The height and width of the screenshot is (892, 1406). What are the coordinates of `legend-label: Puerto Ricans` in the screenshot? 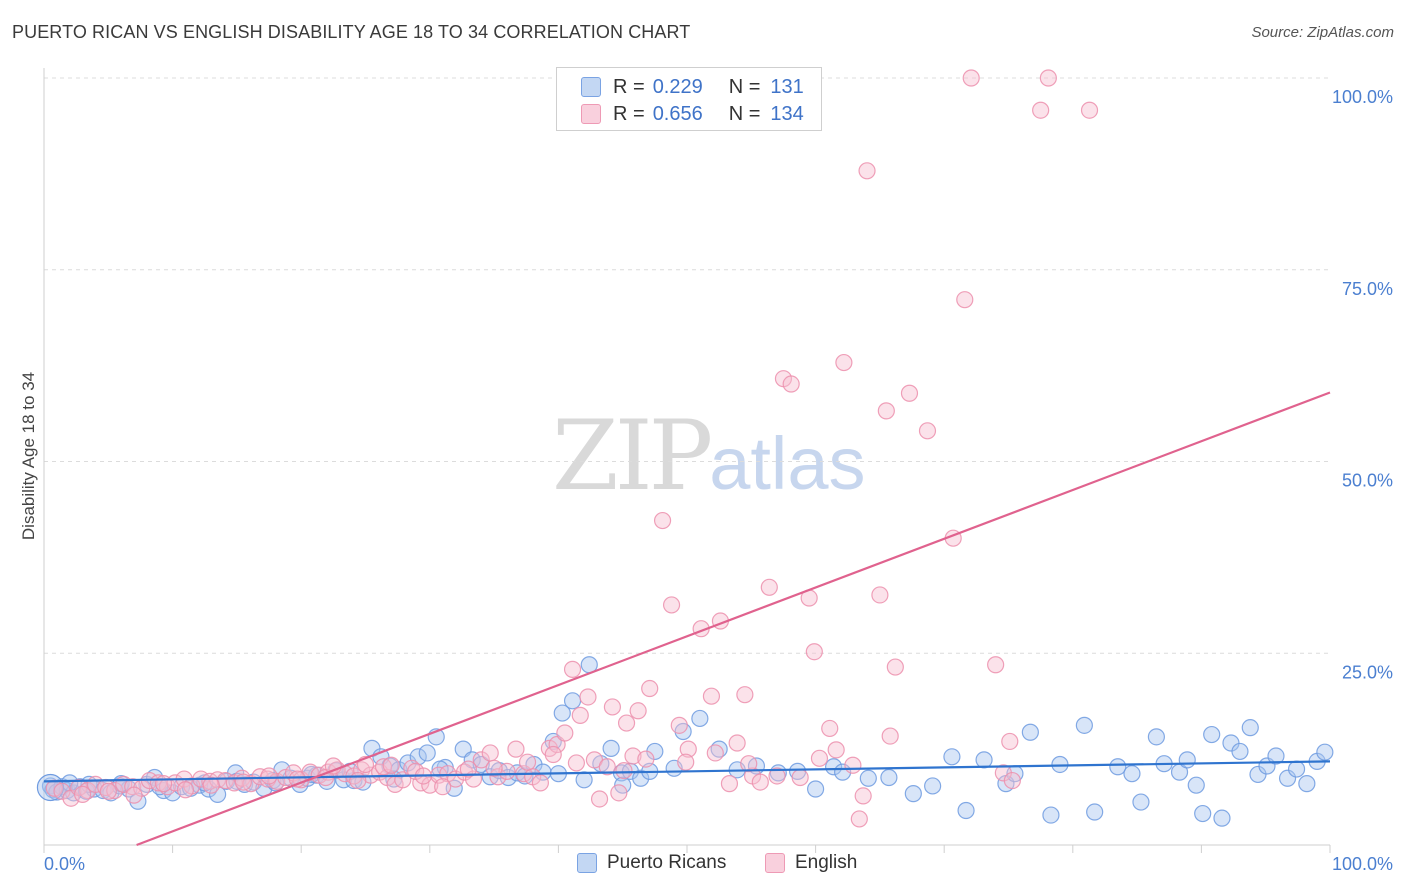 It's located at (667, 862).